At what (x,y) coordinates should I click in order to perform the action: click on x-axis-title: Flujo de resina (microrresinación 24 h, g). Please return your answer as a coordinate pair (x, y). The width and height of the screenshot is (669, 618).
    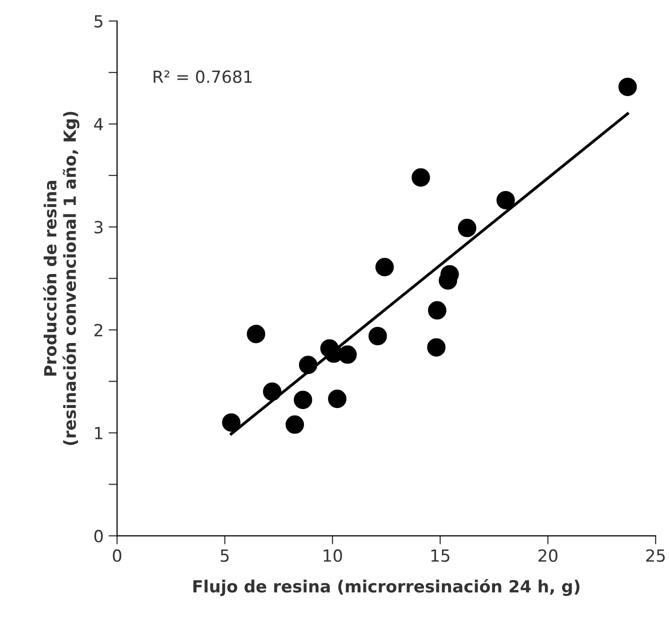
    Looking at the image, I should click on (386, 587).